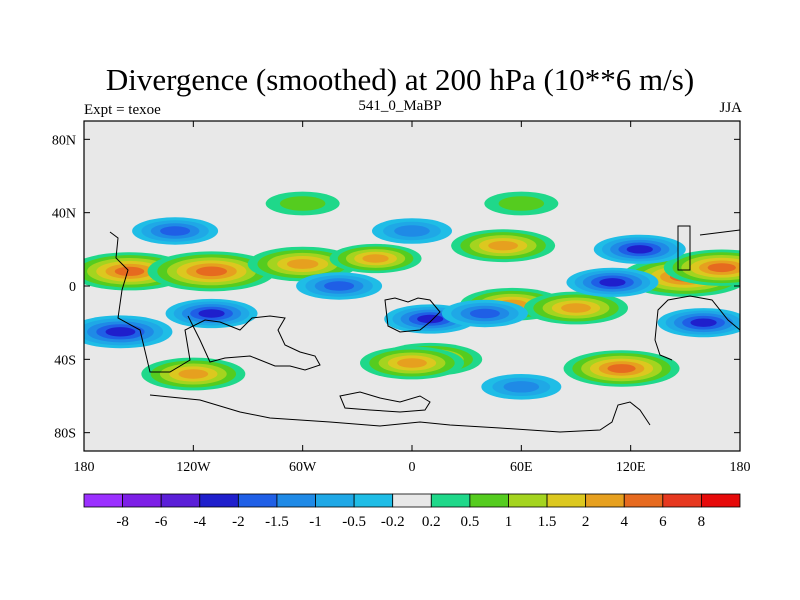 This screenshot has width=800, height=600. I want to click on experiment-label: Expt = texoe, so click(122, 110).